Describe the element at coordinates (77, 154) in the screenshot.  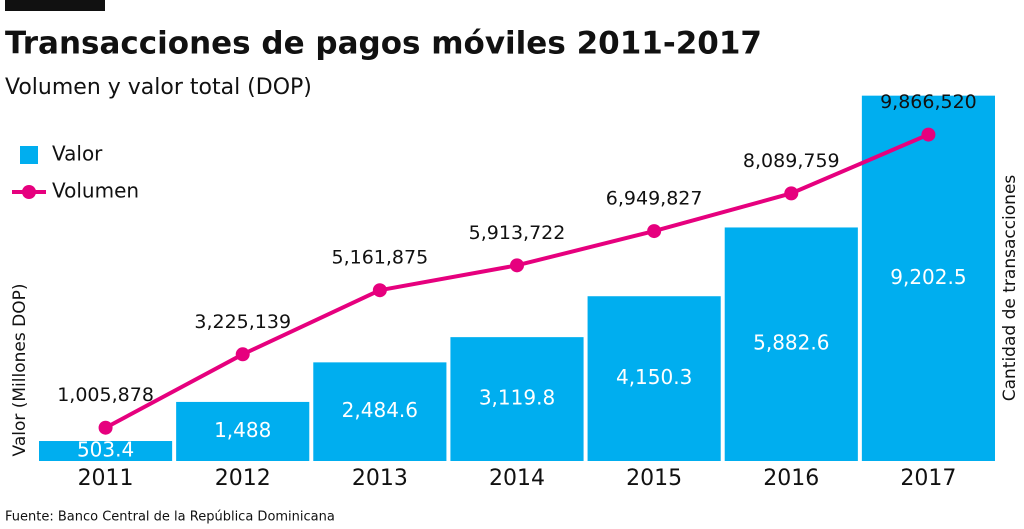
I see `legend-label: Valor` at that location.